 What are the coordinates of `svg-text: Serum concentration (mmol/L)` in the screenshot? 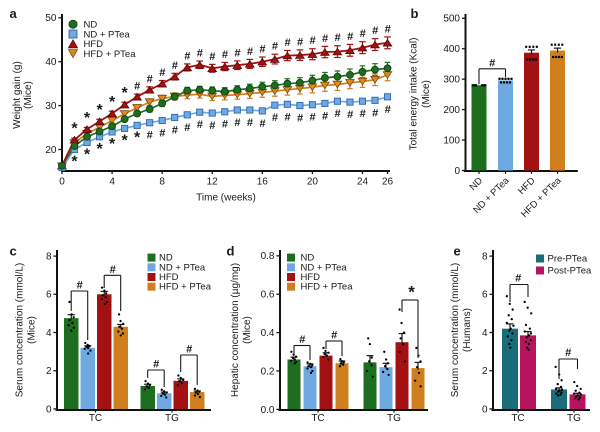 It's located at (455, 330).